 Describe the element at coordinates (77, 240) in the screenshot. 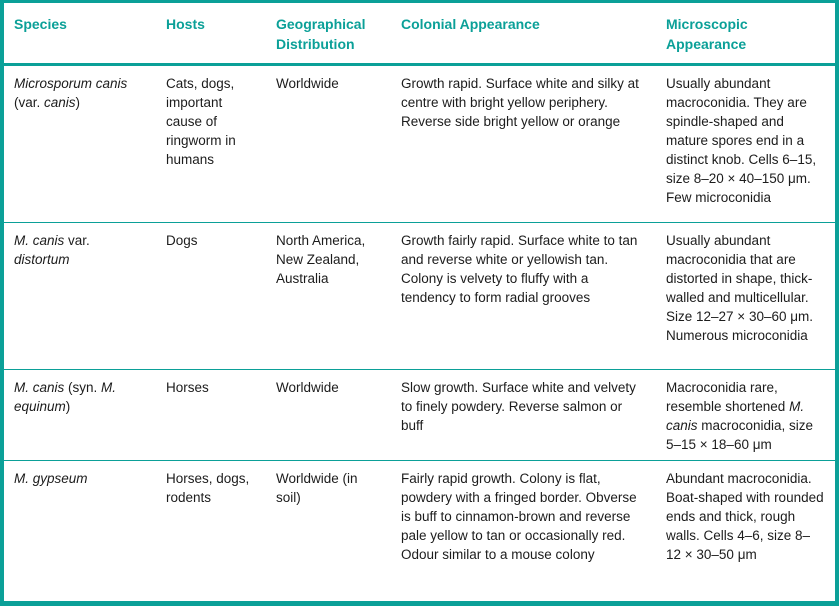

I see `text-segment: var.` at that location.